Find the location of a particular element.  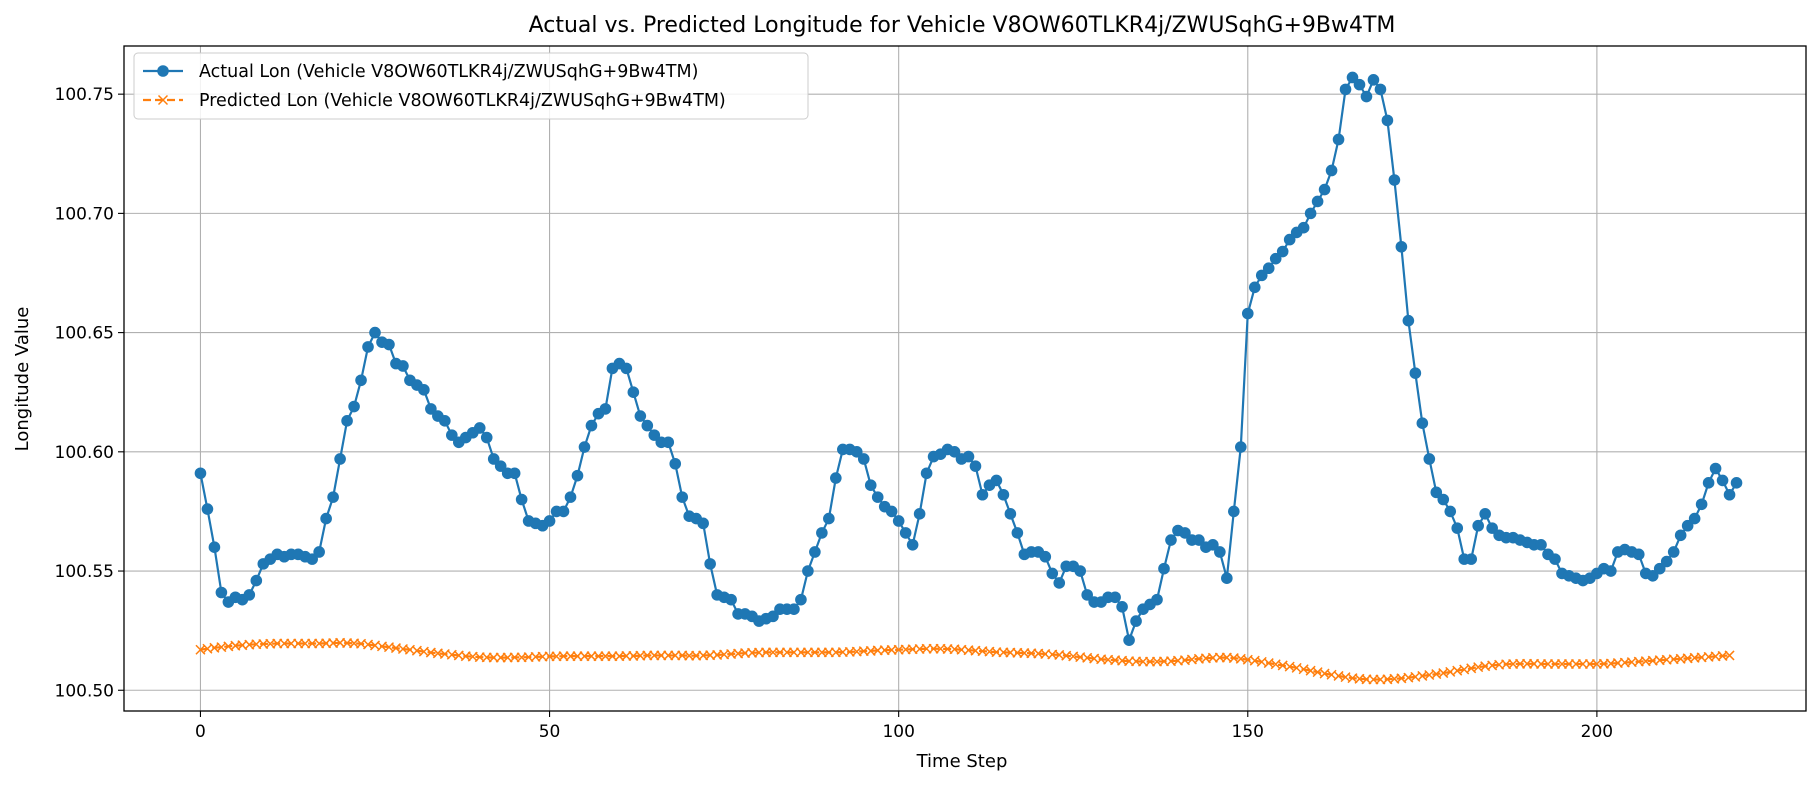

series-predicted is located at coordinates (965, 661).